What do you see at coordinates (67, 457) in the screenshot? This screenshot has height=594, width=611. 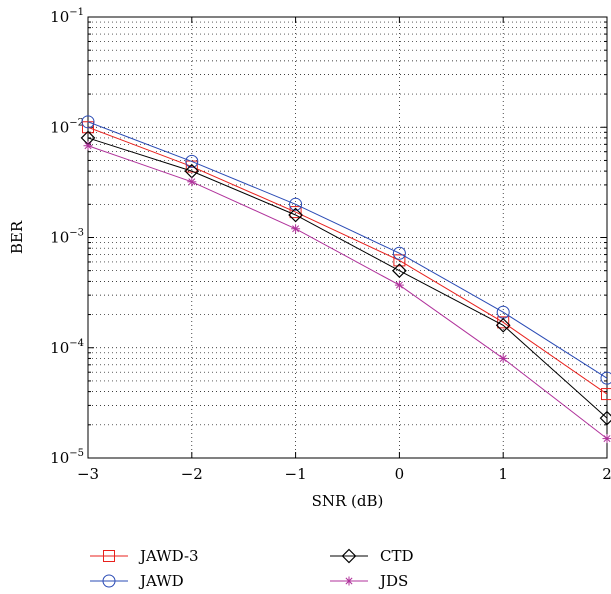 I see `y-tick-label: 10⁻⁵` at bounding box center [67, 457].